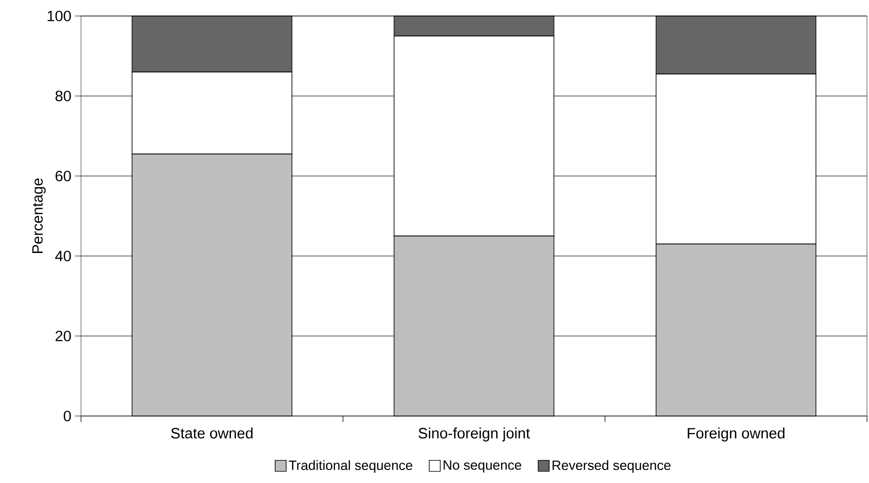  I want to click on legend-label: Reversed sequence, so click(611, 466).